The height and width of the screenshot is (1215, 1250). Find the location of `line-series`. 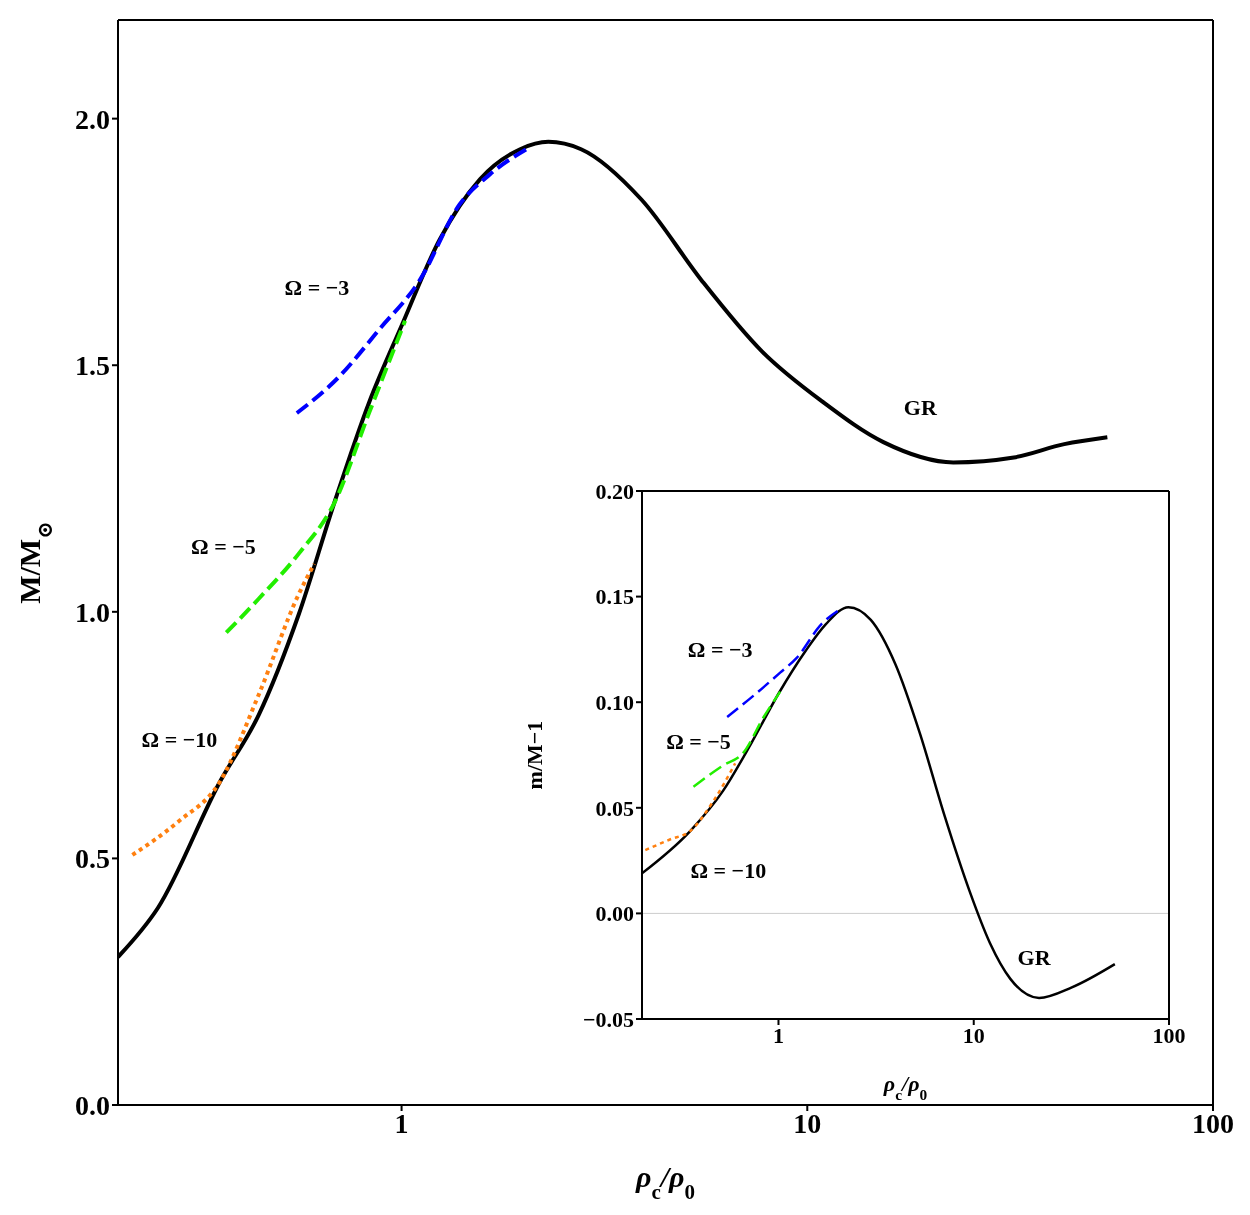

line-series is located at coordinates (690, 807).